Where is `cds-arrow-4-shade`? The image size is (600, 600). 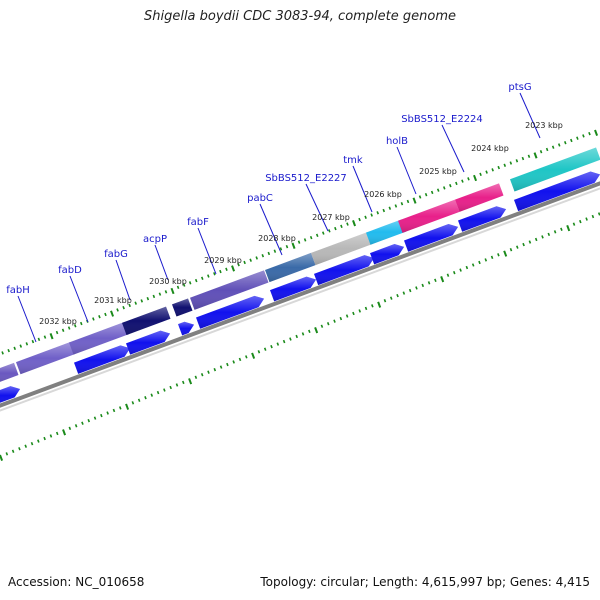
cds-arrow-4-shade is located at coordinates (186, 328).